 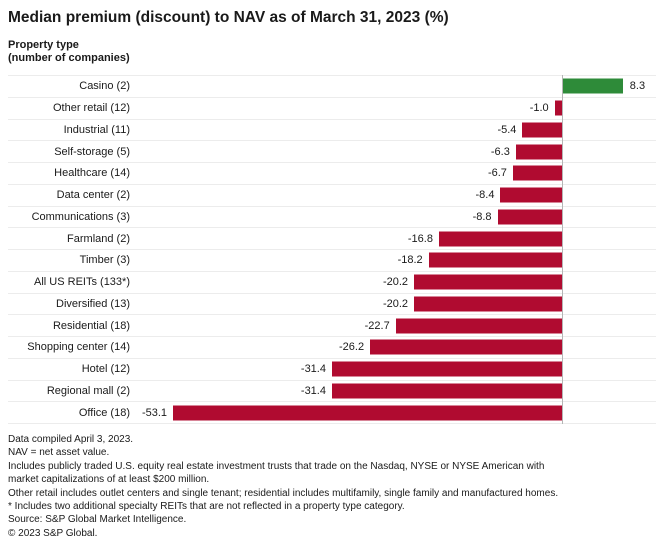 I want to click on category-label: Healthcare (14), so click(x=92, y=173).